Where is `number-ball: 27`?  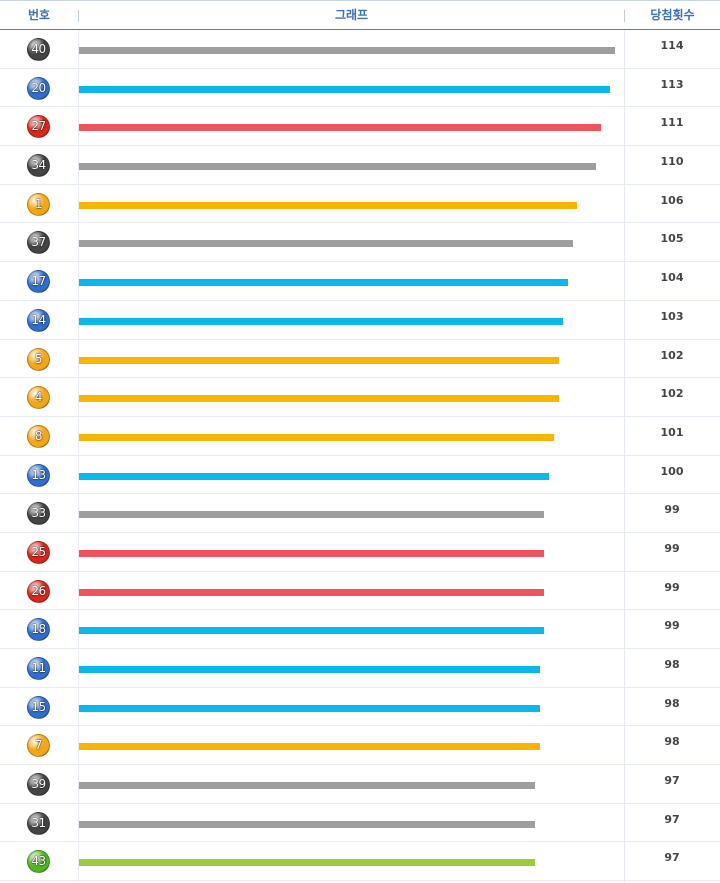 number-ball: 27 is located at coordinates (38, 127).